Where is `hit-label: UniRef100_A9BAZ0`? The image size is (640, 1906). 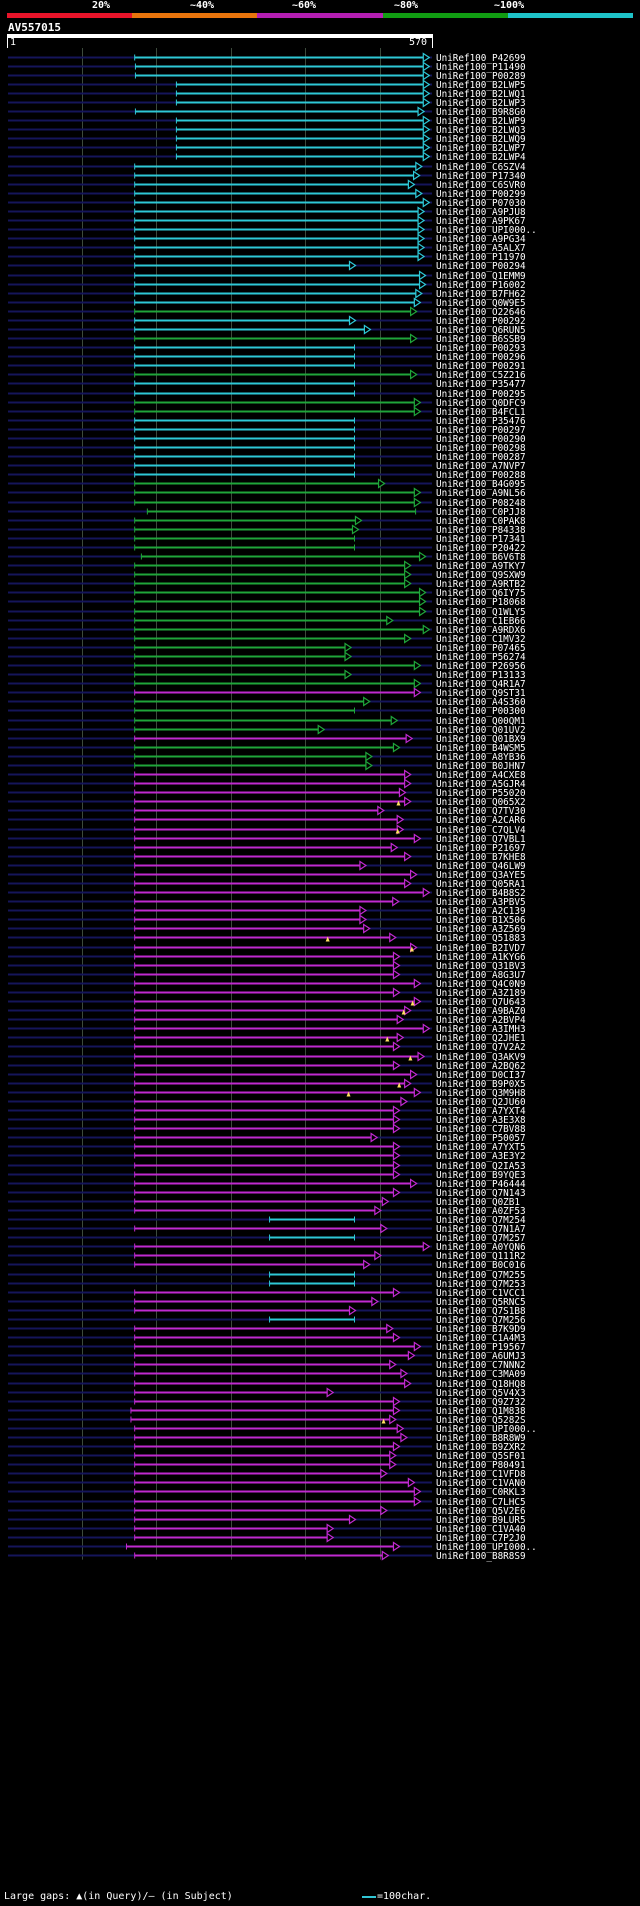 hit-label: UniRef100_A9BAZ0 is located at coordinates (481, 1011).